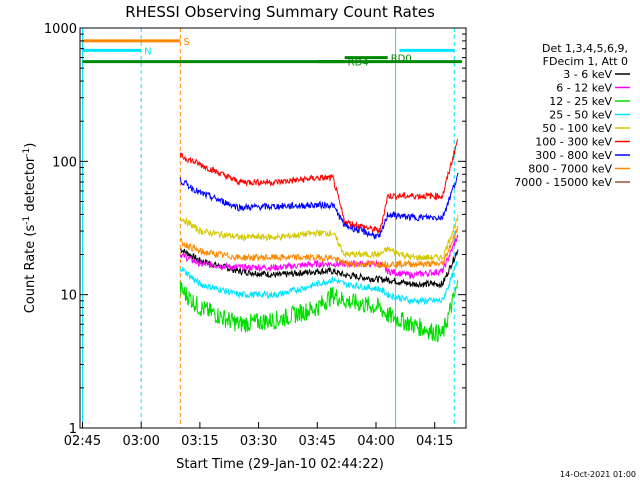 The image size is (640, 480). Describe the element at coordinates (280, 12) in the screenshot. I see `chart-title: RHESSI Observing Summary Count Rates` at that location.